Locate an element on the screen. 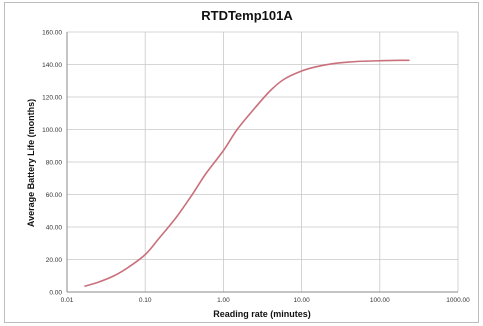 The image size is (483, 326). x-tick-label: 1.00 is located at coordinates (223, 300).